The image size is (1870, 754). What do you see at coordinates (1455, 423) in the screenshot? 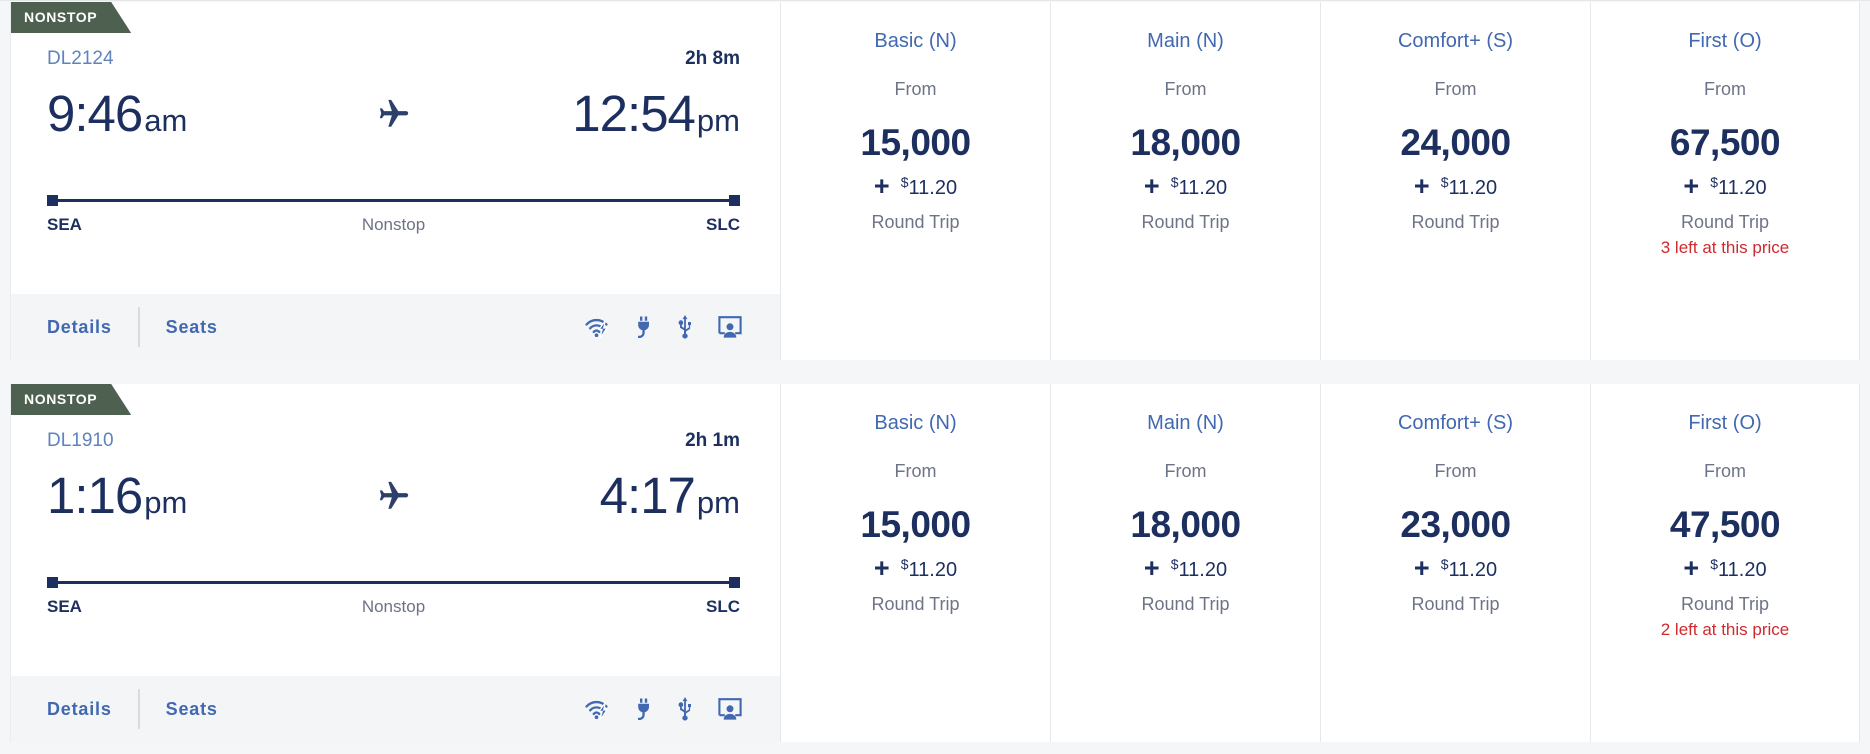
I see `cabin-label: Comfort+ (S)` at bounding box center [1455, 423].